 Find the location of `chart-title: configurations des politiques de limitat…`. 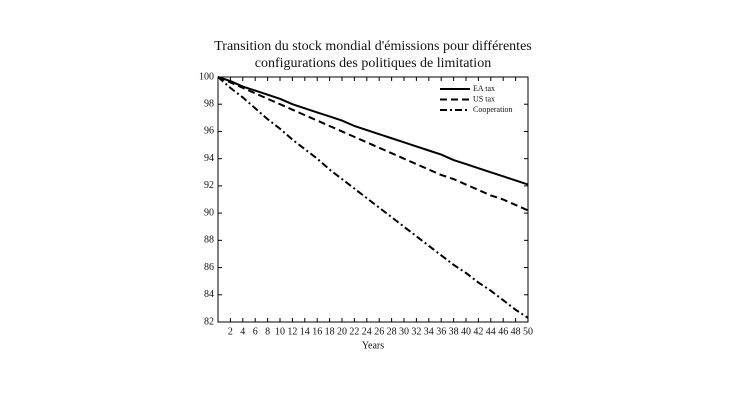

chart-title: configurations des politiques de limitat… is located at coordinates (373, 63).